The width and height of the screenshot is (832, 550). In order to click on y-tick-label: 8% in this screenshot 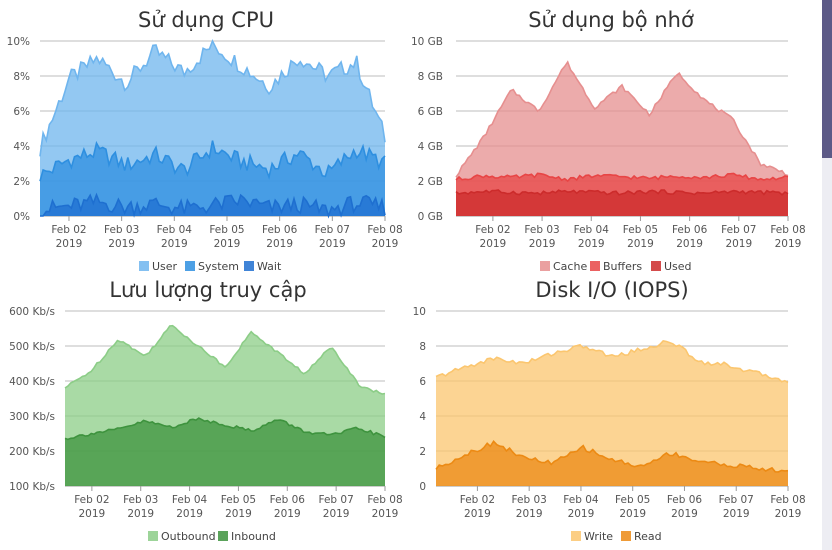, I will do `click(21, 77)`.